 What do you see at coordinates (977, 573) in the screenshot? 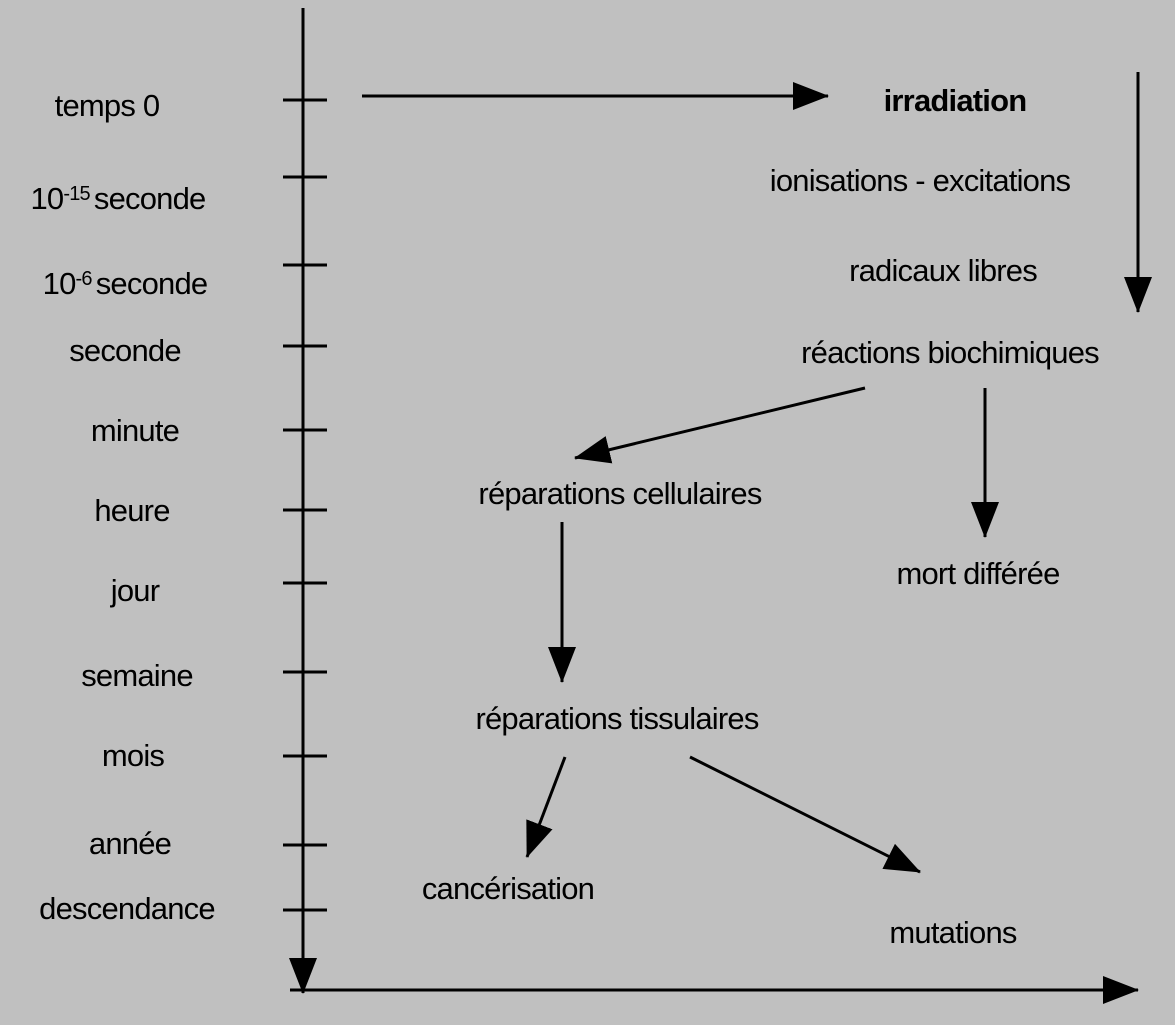
I see `node-label: mort différée` at bounding box center [977, 573].